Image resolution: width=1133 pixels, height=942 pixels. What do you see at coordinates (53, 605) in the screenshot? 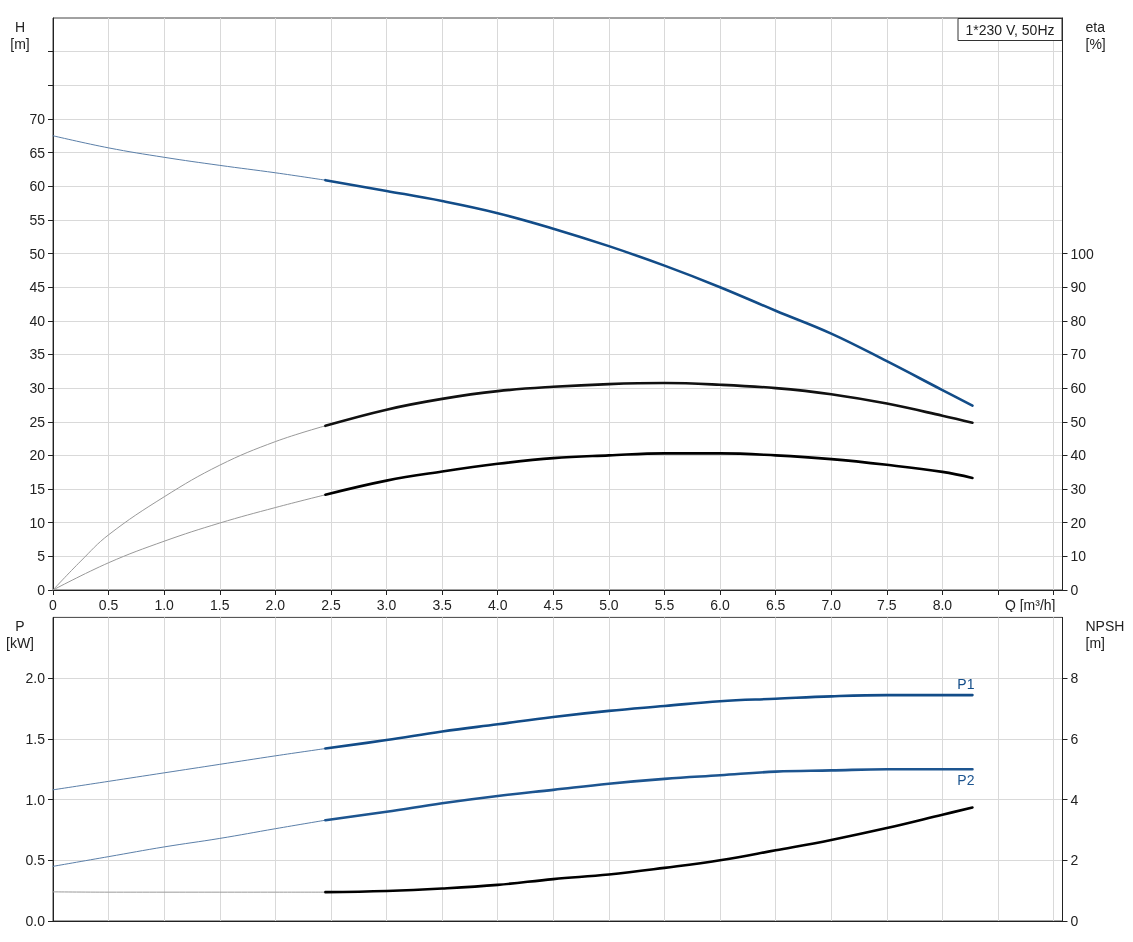
I see `x-tick-label: 0` at bounding box center [53, 605].